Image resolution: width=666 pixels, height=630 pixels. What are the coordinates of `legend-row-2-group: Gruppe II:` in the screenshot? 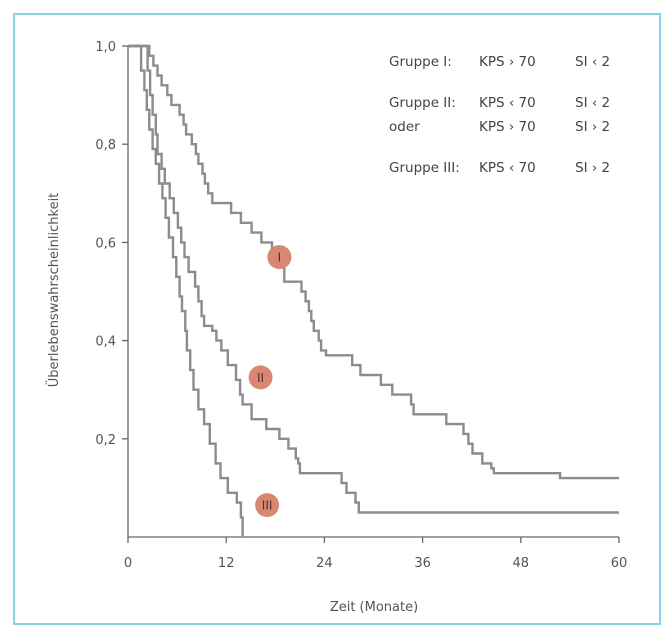 It's located at (422, 103).